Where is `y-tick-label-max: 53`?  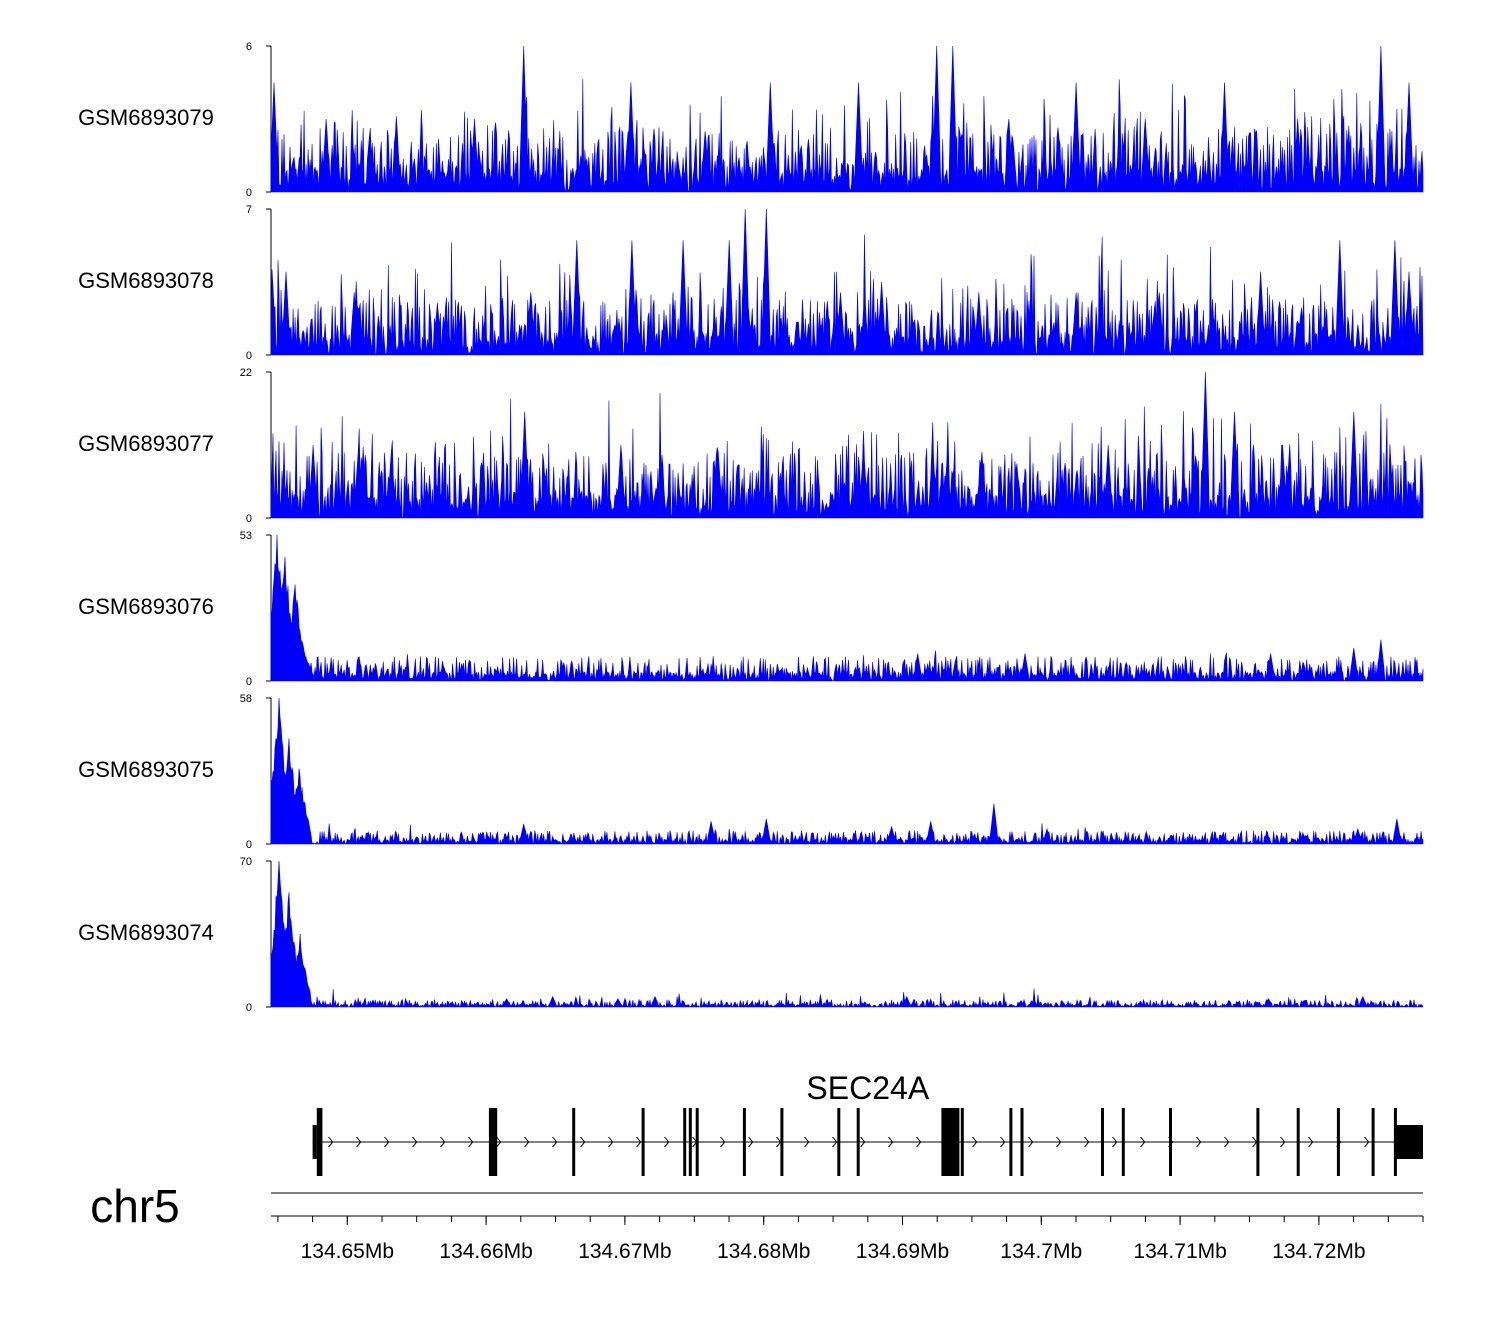
y-tick-label-max: 53 is located at coordinates (246, 536).